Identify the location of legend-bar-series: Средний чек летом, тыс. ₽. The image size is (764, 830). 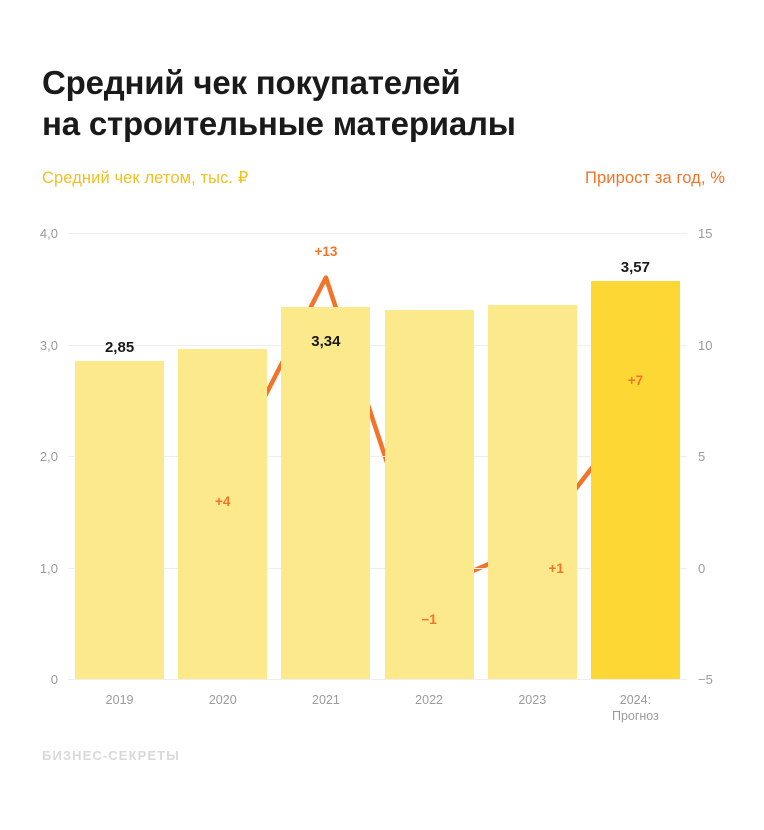
(145, 178).